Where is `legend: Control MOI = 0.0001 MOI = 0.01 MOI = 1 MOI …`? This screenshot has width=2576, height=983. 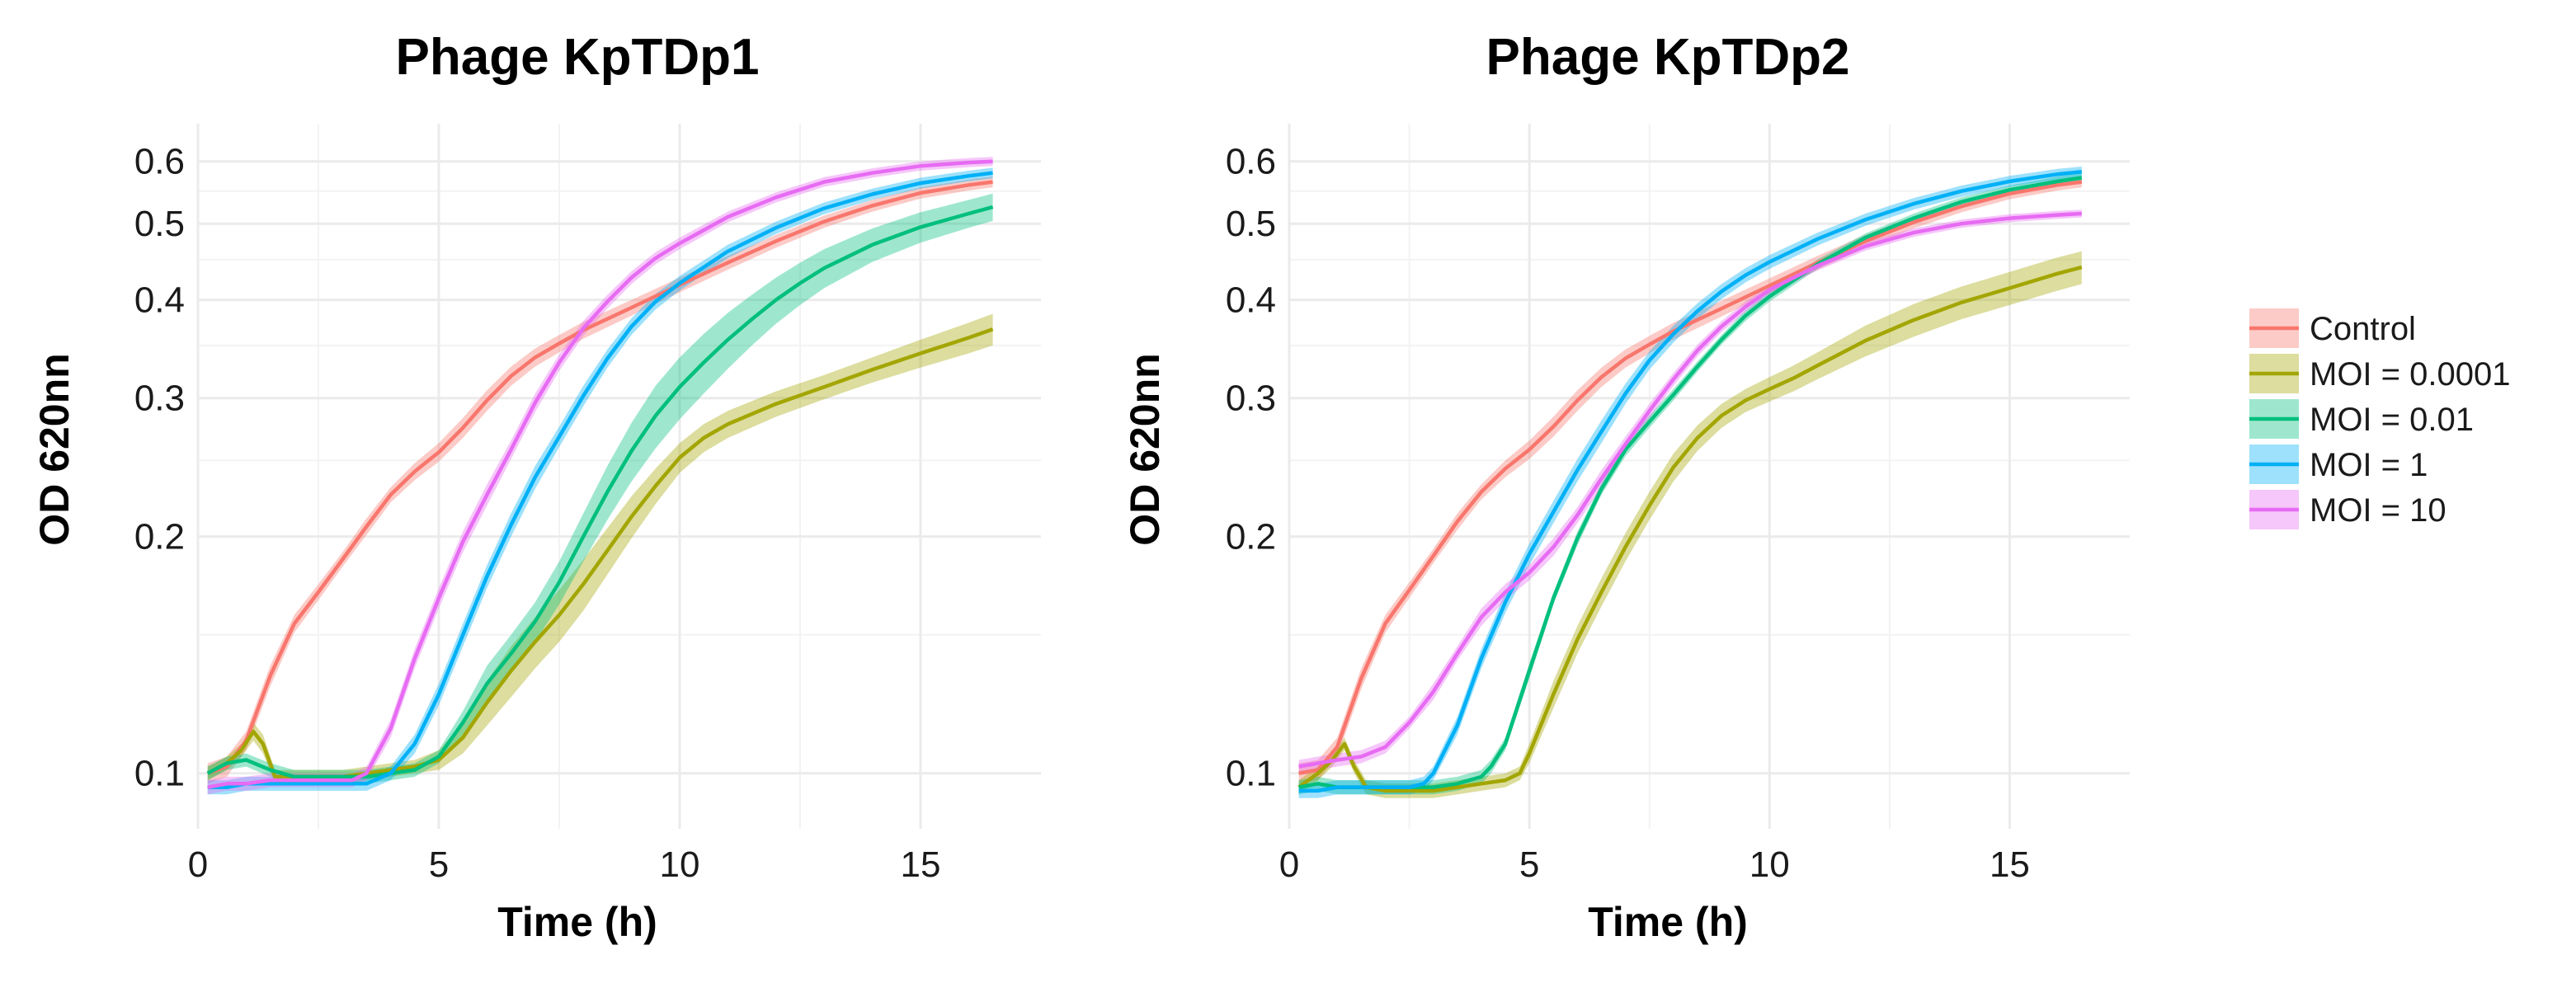 legend: Control MOI = 0.0001 MOI = 0.01 MOI = 1 MOI … is located at coordinates (2379, 419).